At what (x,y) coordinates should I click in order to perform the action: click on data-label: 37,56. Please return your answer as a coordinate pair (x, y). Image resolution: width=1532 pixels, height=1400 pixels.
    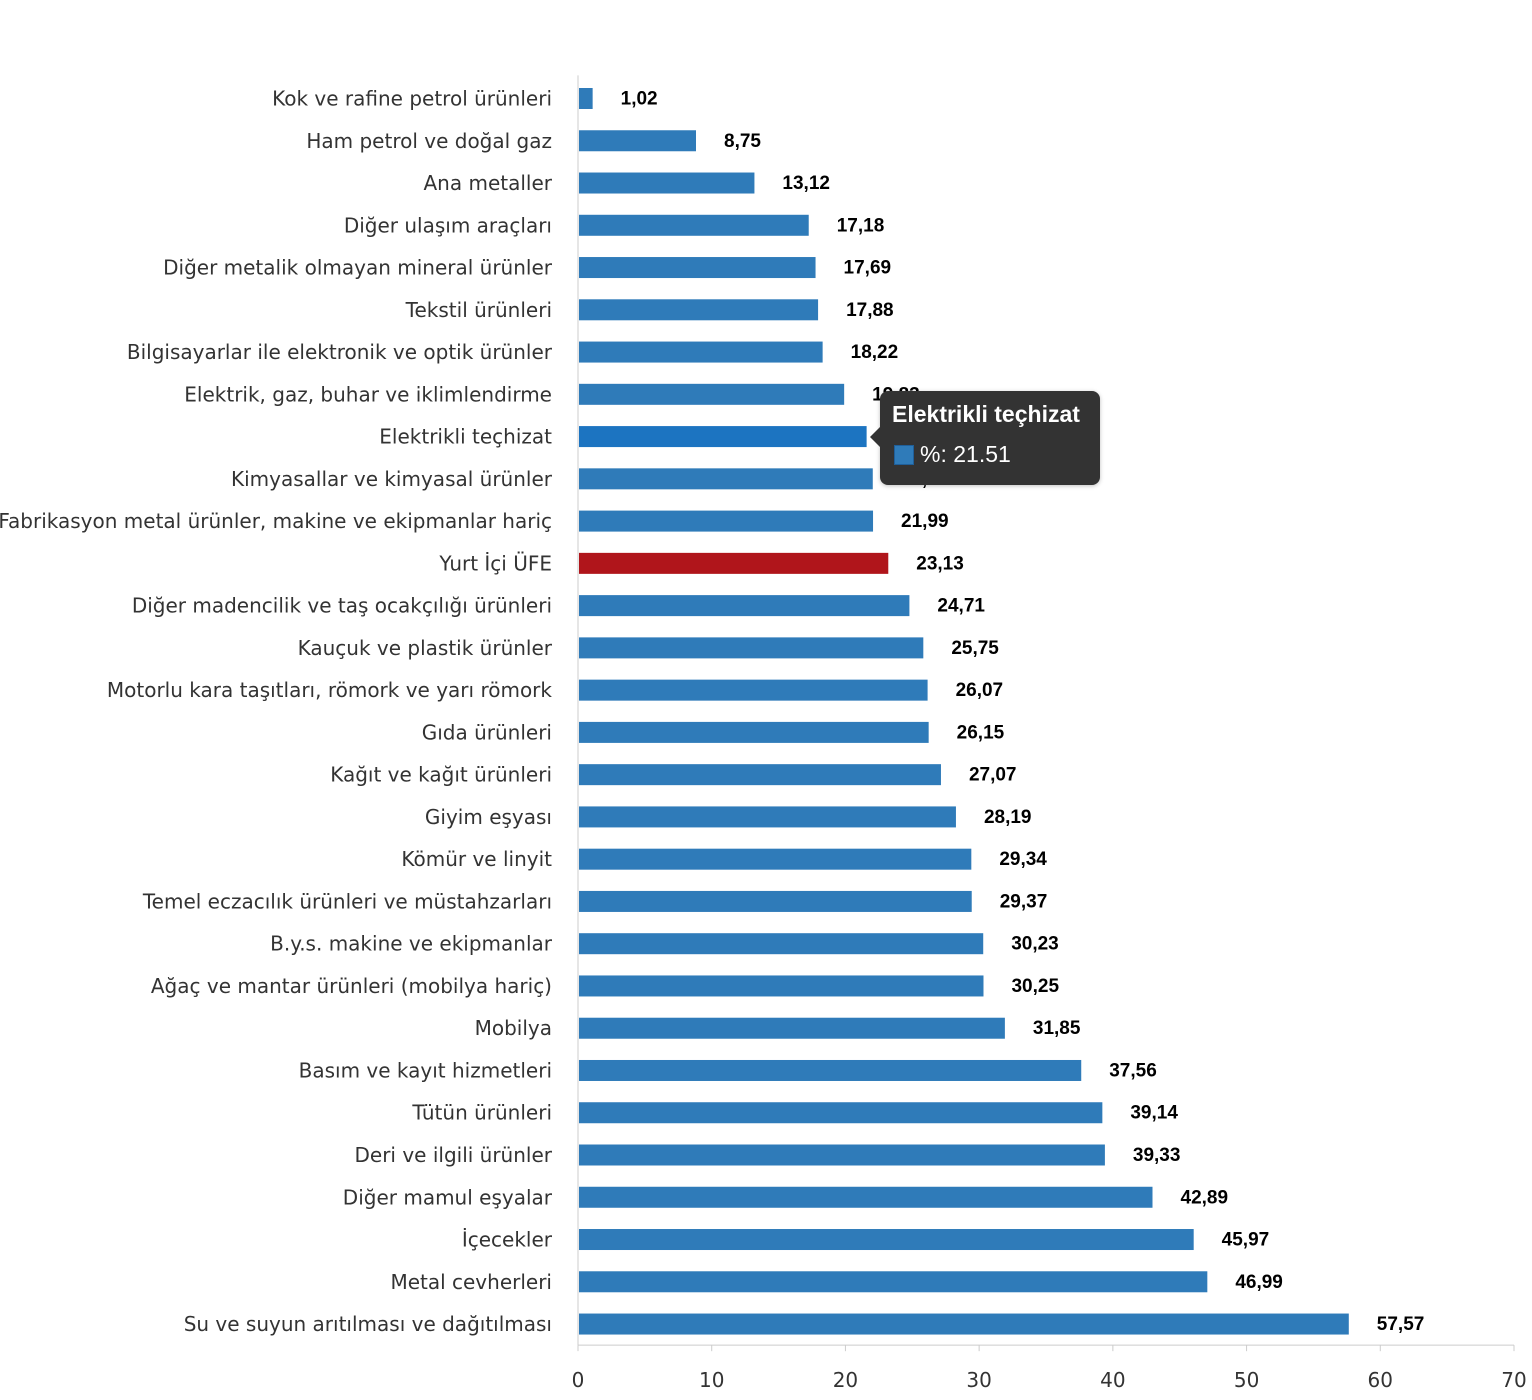
    Looking at the image, I should click on (1133, 1070).